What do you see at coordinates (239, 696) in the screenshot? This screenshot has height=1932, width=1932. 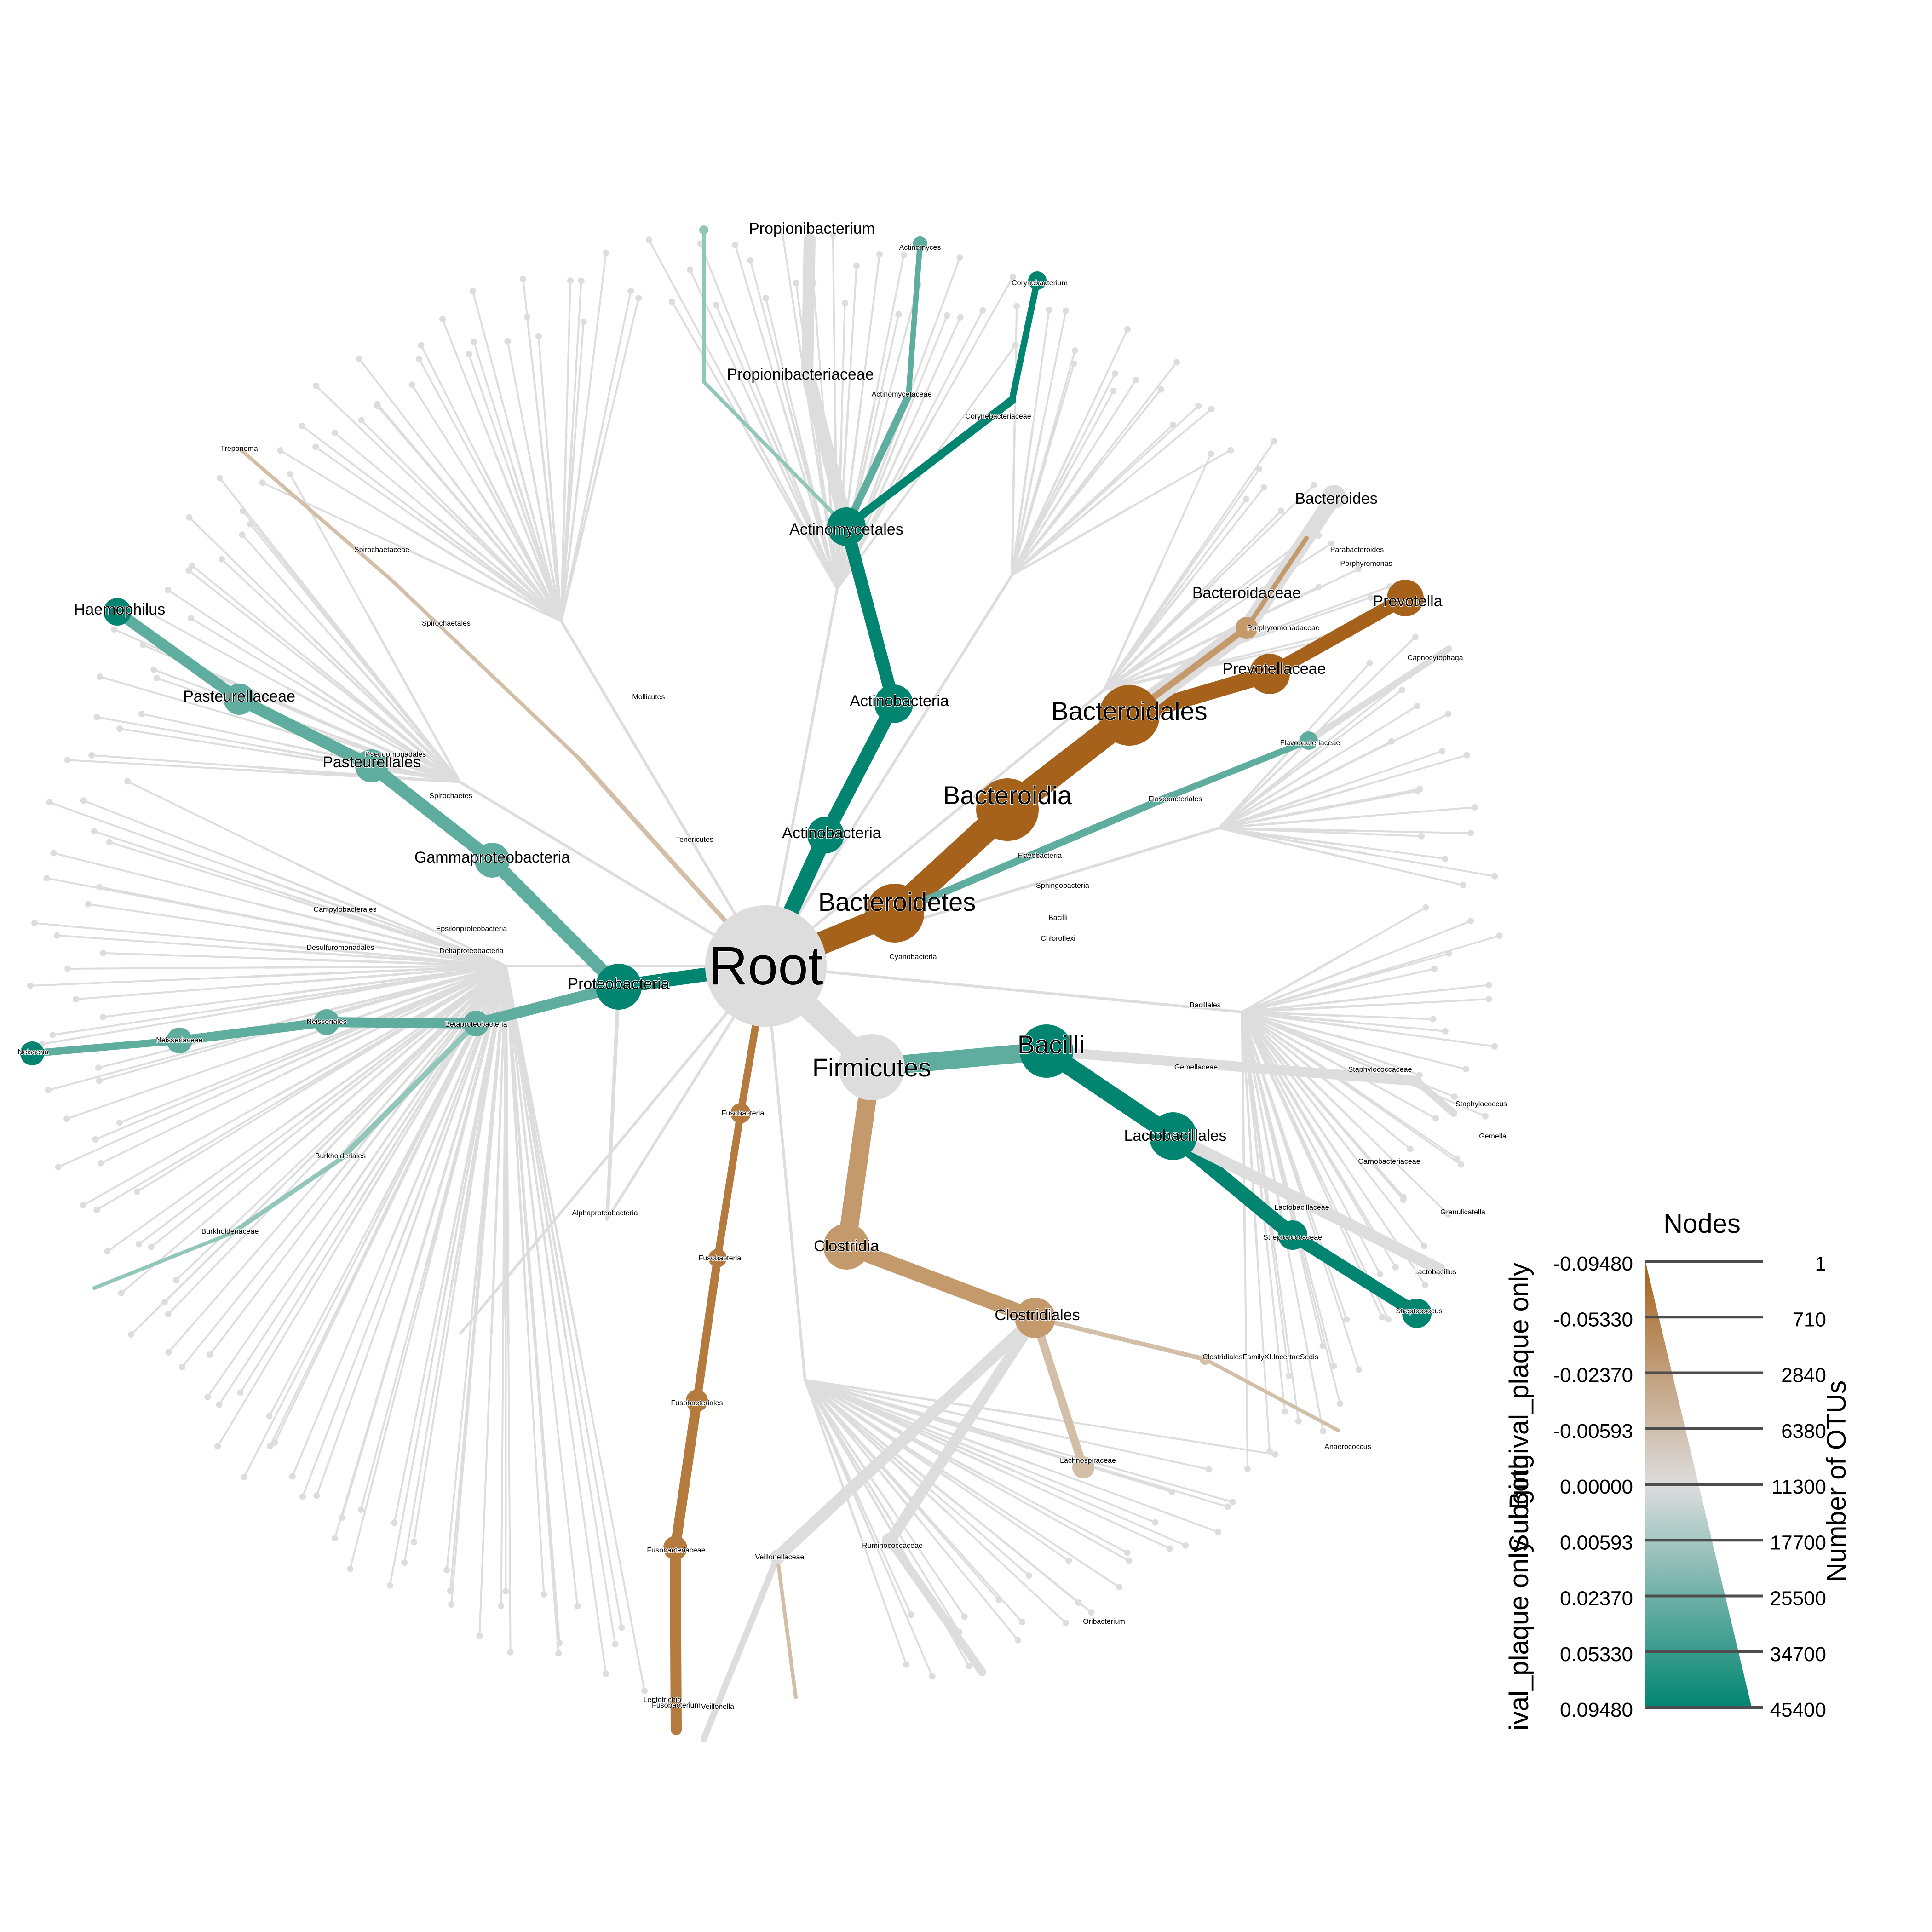 I see `tree-node-label: Pasteurellaceae` at bounding box center [239, 696].